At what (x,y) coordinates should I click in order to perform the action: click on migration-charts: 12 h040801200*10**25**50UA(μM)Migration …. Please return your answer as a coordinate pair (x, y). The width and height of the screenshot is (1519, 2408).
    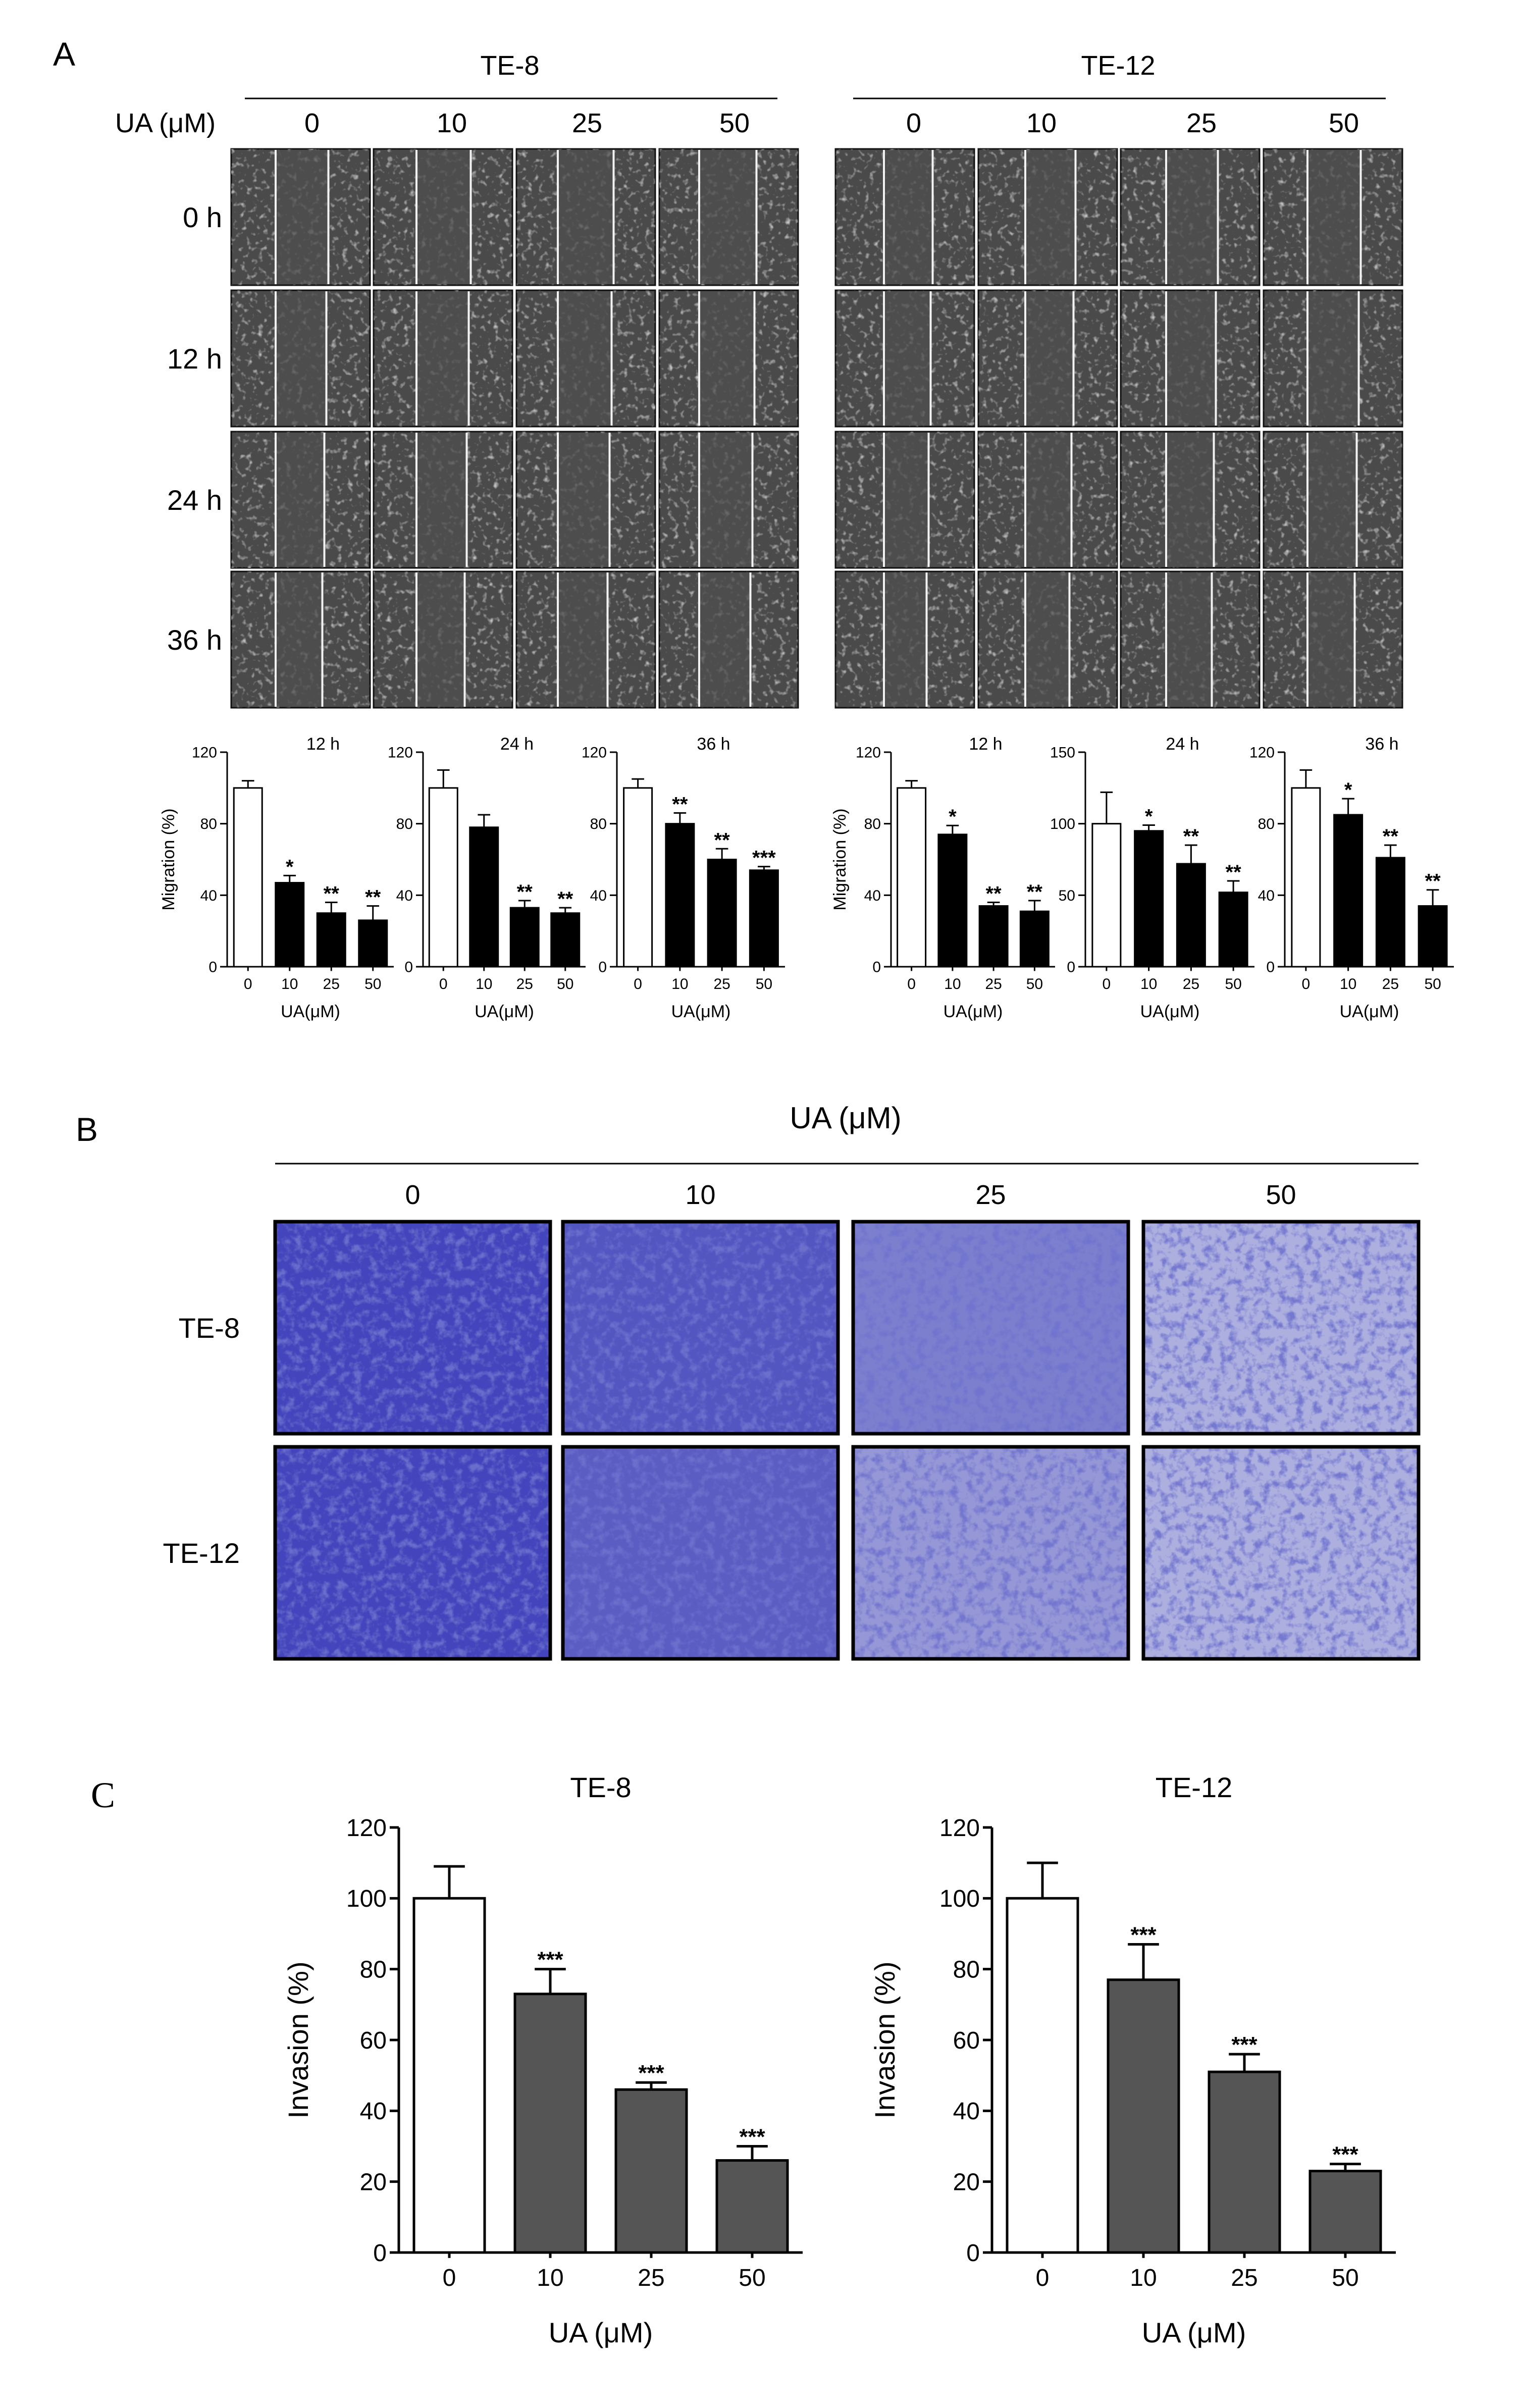
    Looking at the image, I should click on (806, 878).